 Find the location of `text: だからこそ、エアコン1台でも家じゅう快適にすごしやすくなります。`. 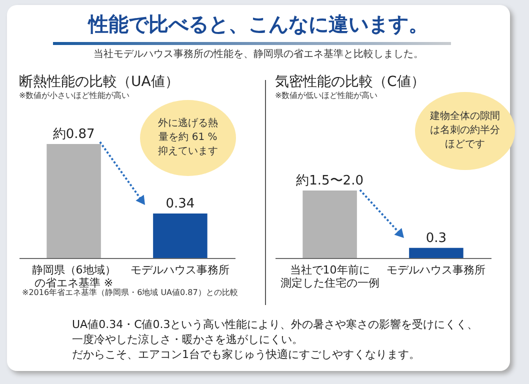

text: だからこそ、エアコン1台でも家じゅう快適にすごしやすくなります。 is located at coordinates (246, 354).